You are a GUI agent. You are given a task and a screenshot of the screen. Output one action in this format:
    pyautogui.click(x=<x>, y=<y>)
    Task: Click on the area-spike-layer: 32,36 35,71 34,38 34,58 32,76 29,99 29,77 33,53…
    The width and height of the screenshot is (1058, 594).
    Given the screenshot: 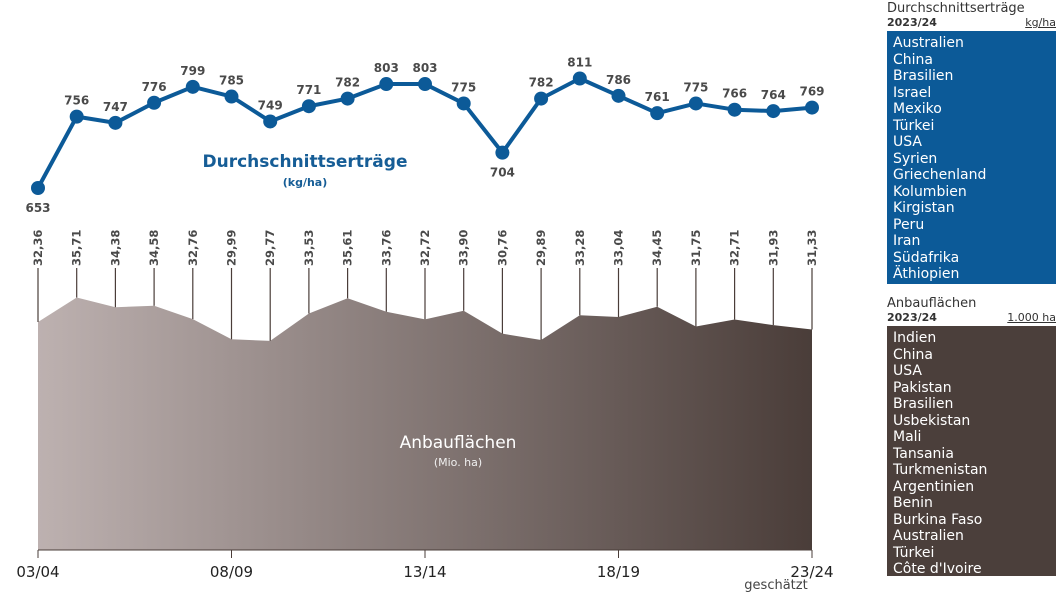 What is the action you would take?
    pyautogui.click(x=425, y=285)
    